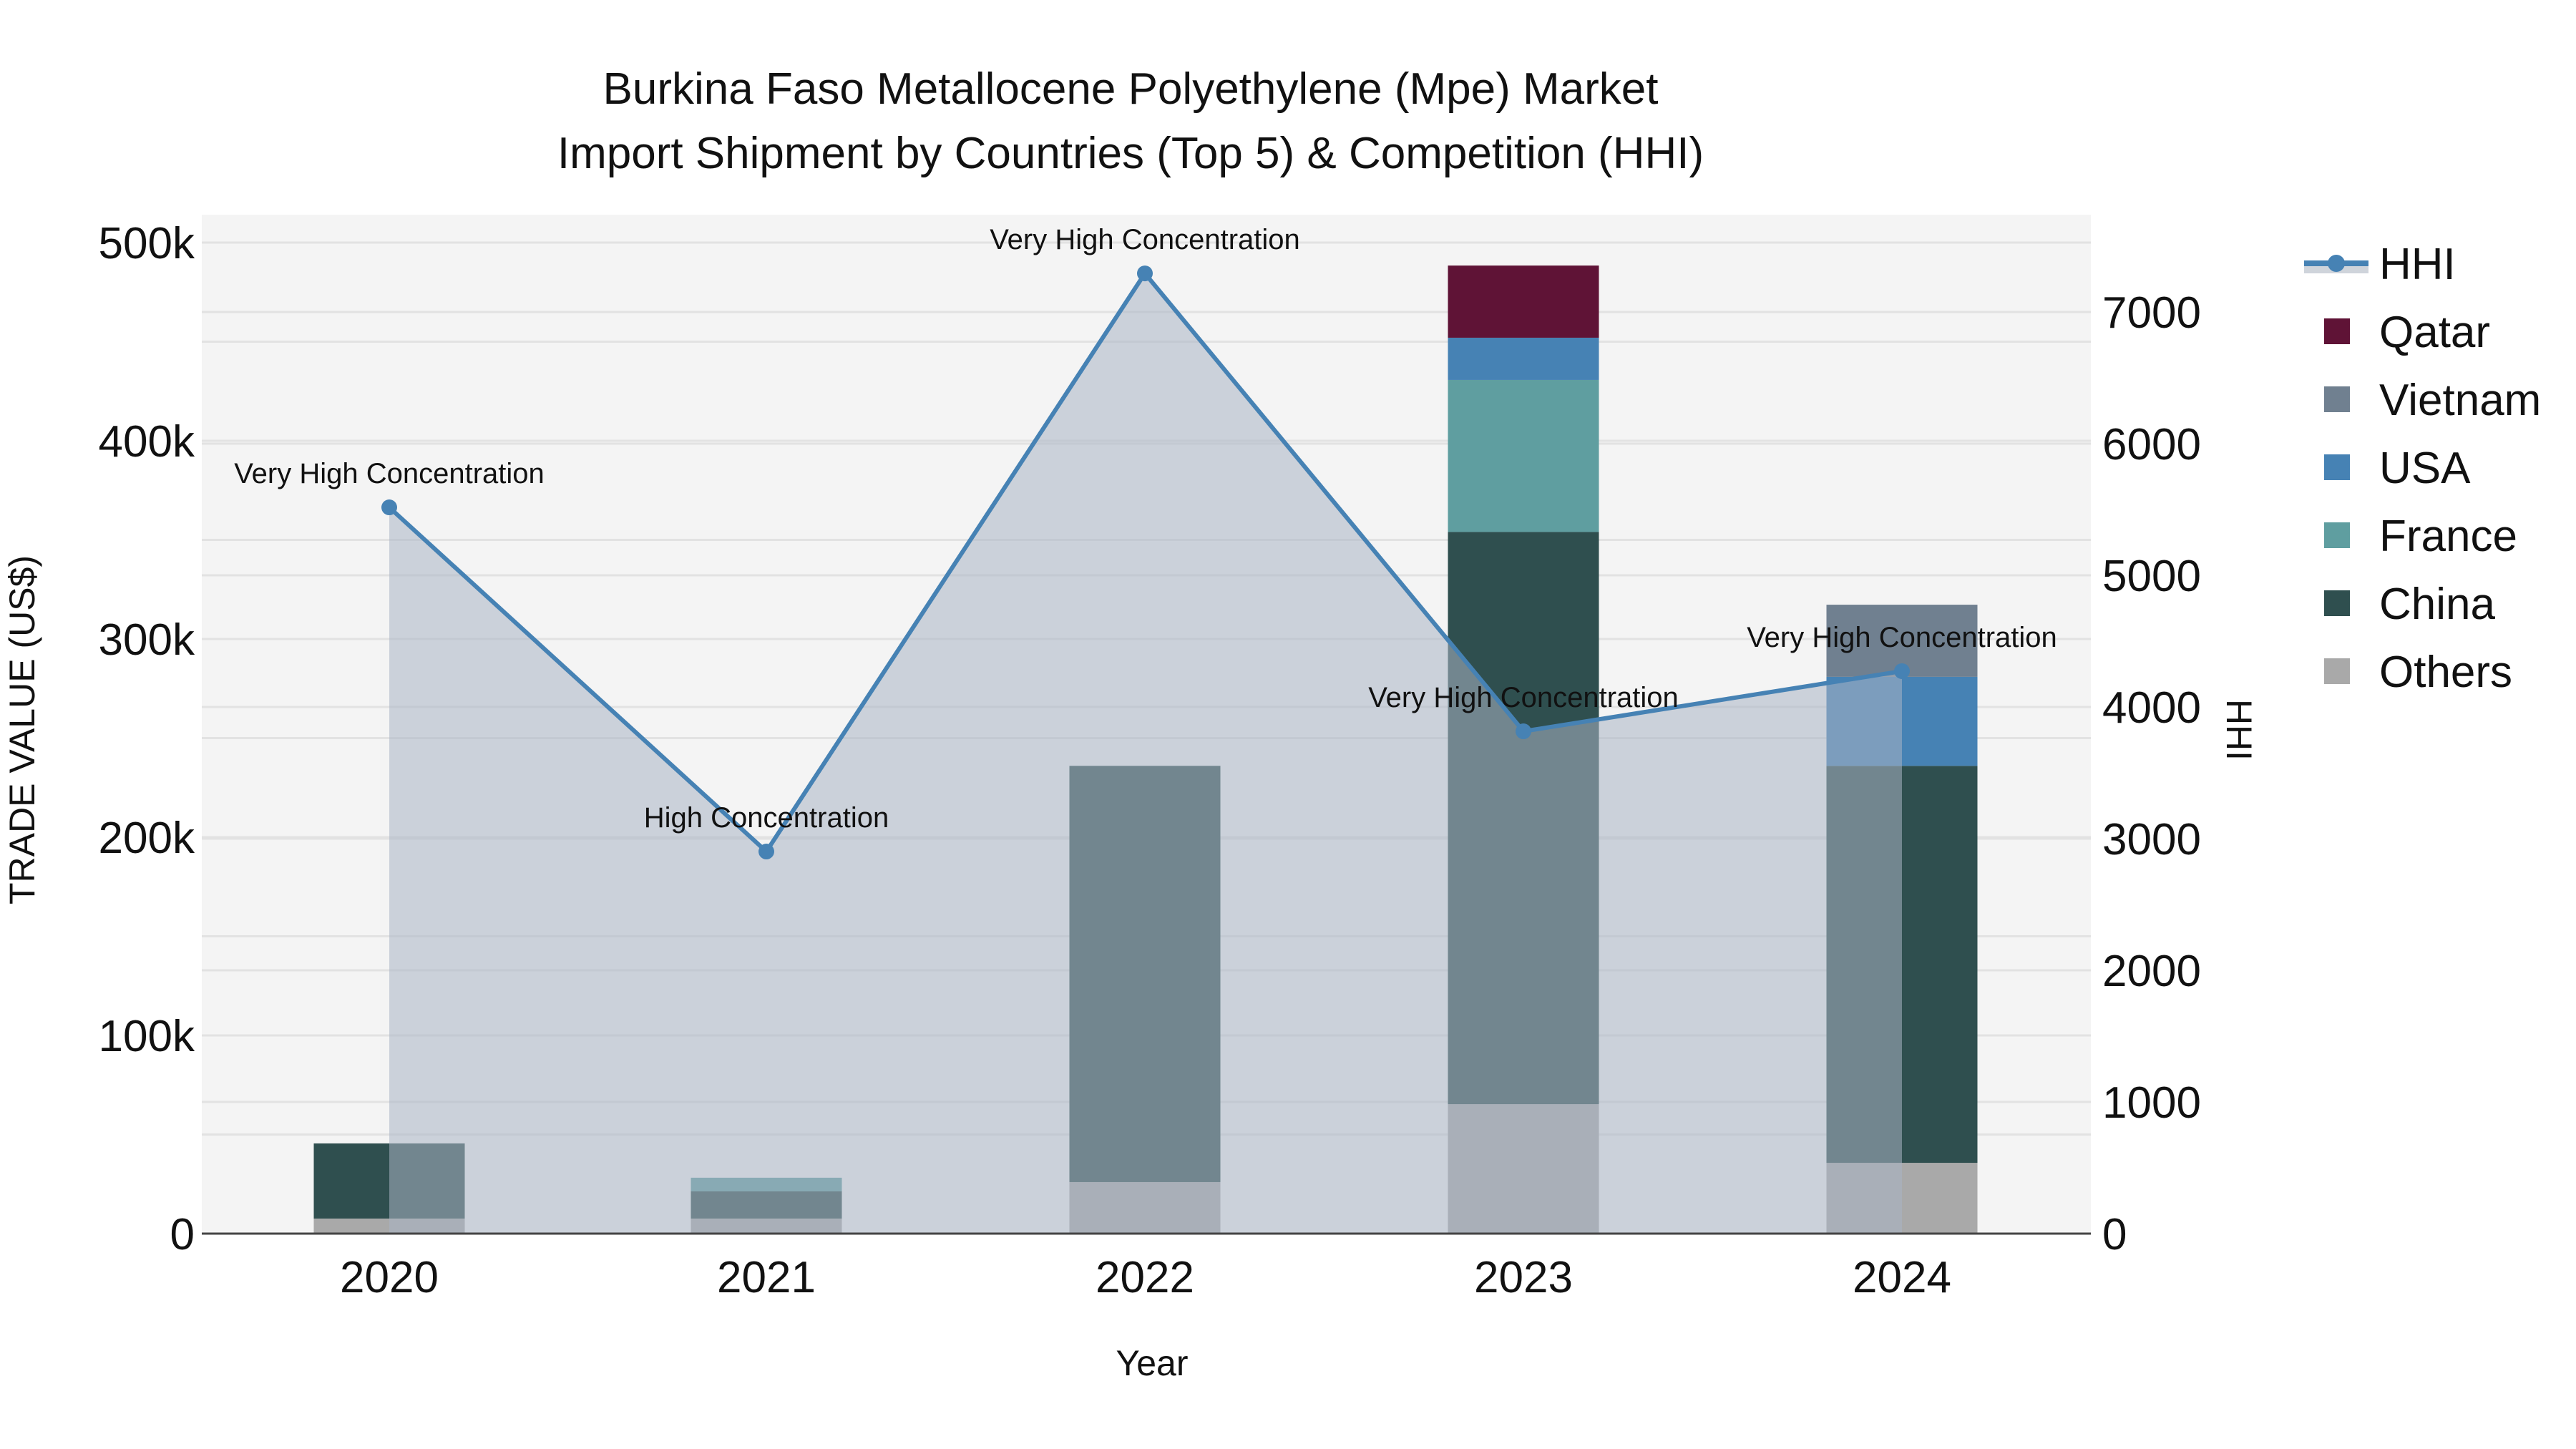  Describe the element at coordinates (2114, 1234) in the screenshot. I see `y2-tick-label: 0` at that location.